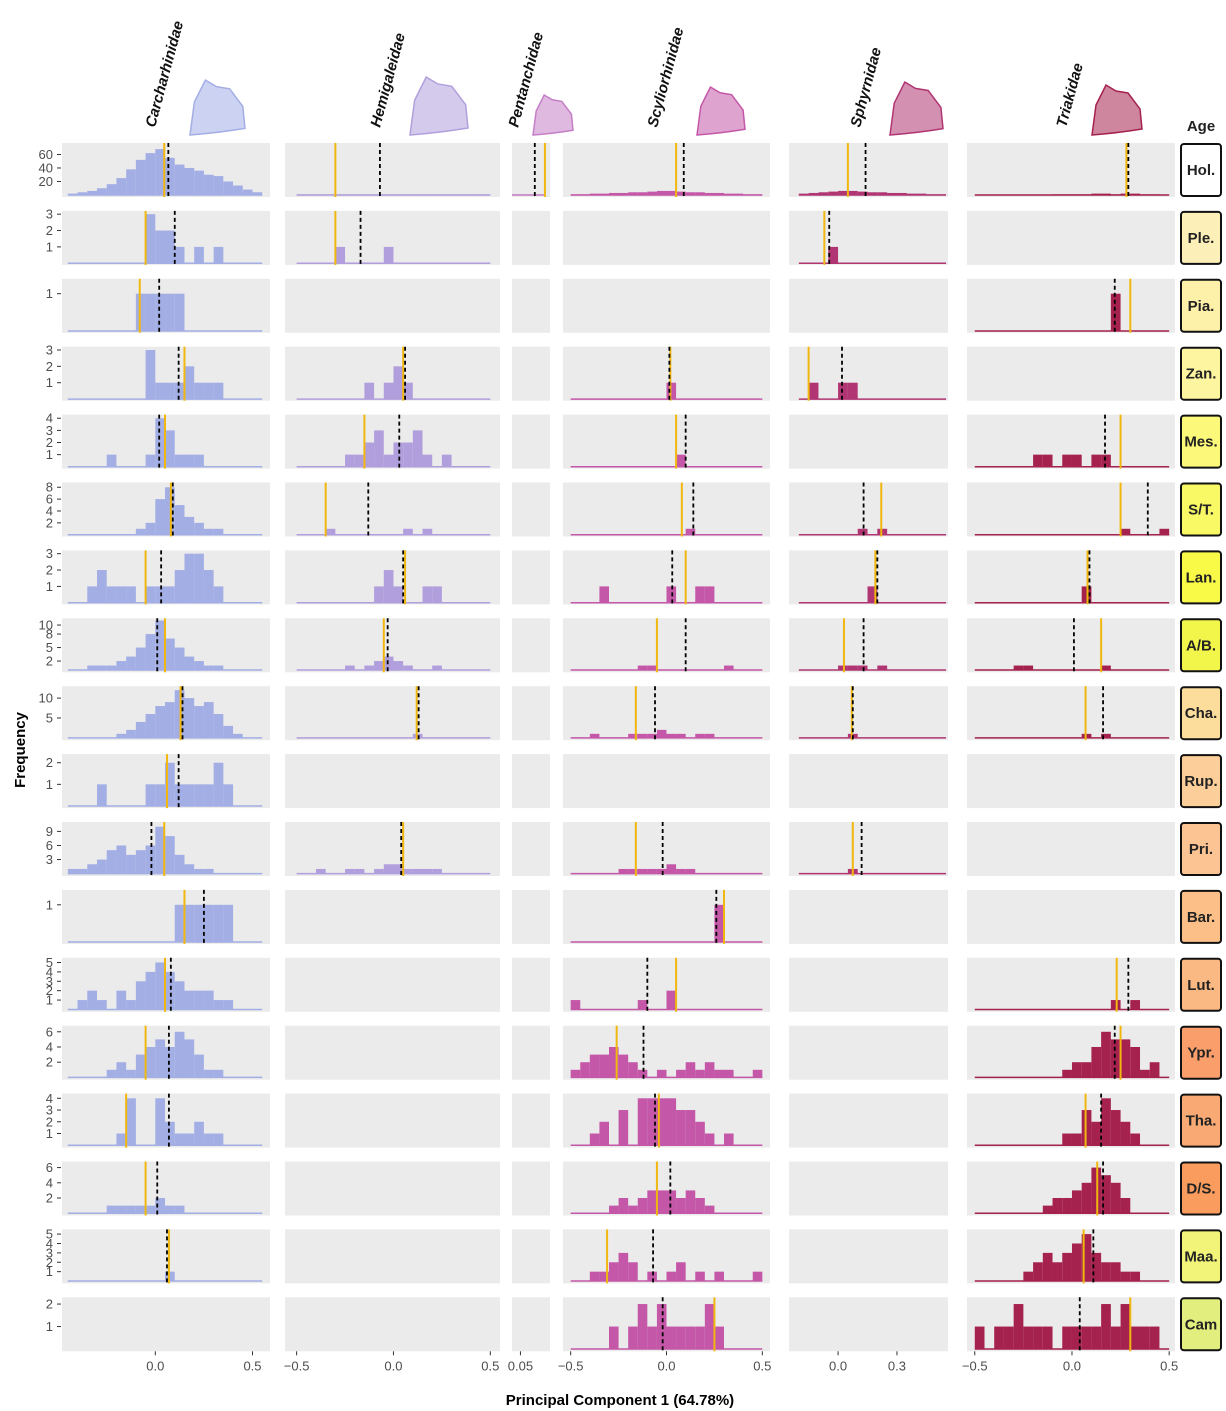 The image size is (1226, 1411). I want to click on age-label: Mes., so click(1200, 442).